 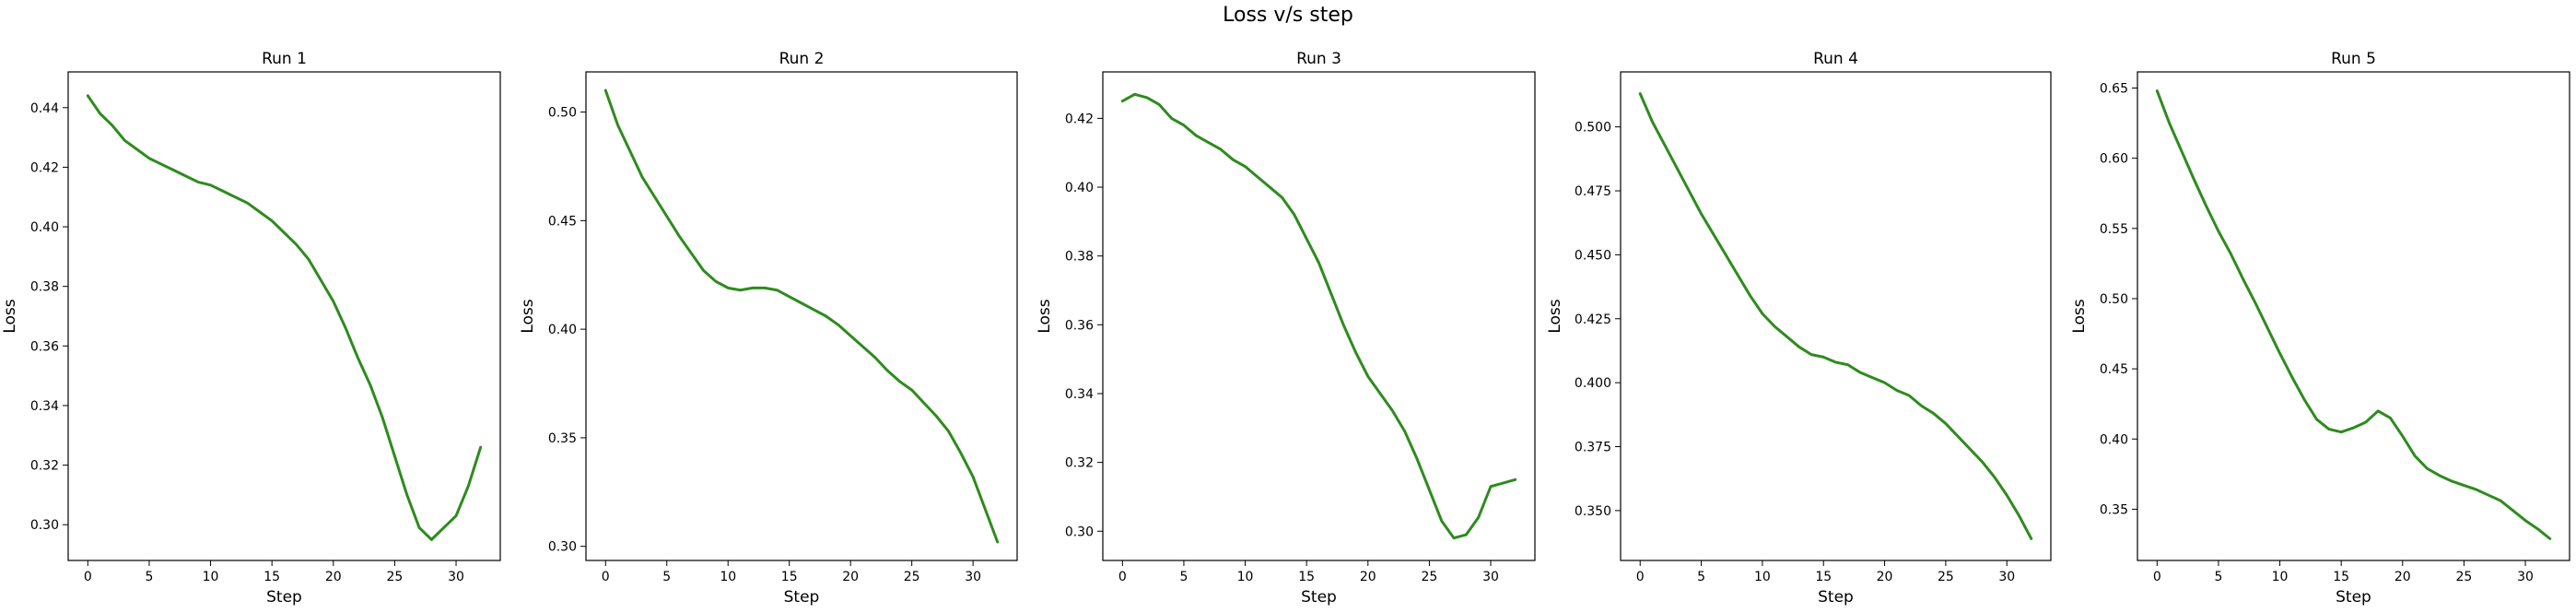 I want to click on y-tick-label: 0.34, so click(x=44, y=406).